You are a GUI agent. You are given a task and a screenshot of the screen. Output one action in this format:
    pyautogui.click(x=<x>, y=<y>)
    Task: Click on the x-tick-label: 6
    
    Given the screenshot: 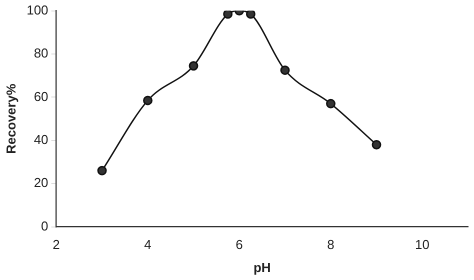 What is the action you would take?
    pyautogui.click(x=239, y=244)
    